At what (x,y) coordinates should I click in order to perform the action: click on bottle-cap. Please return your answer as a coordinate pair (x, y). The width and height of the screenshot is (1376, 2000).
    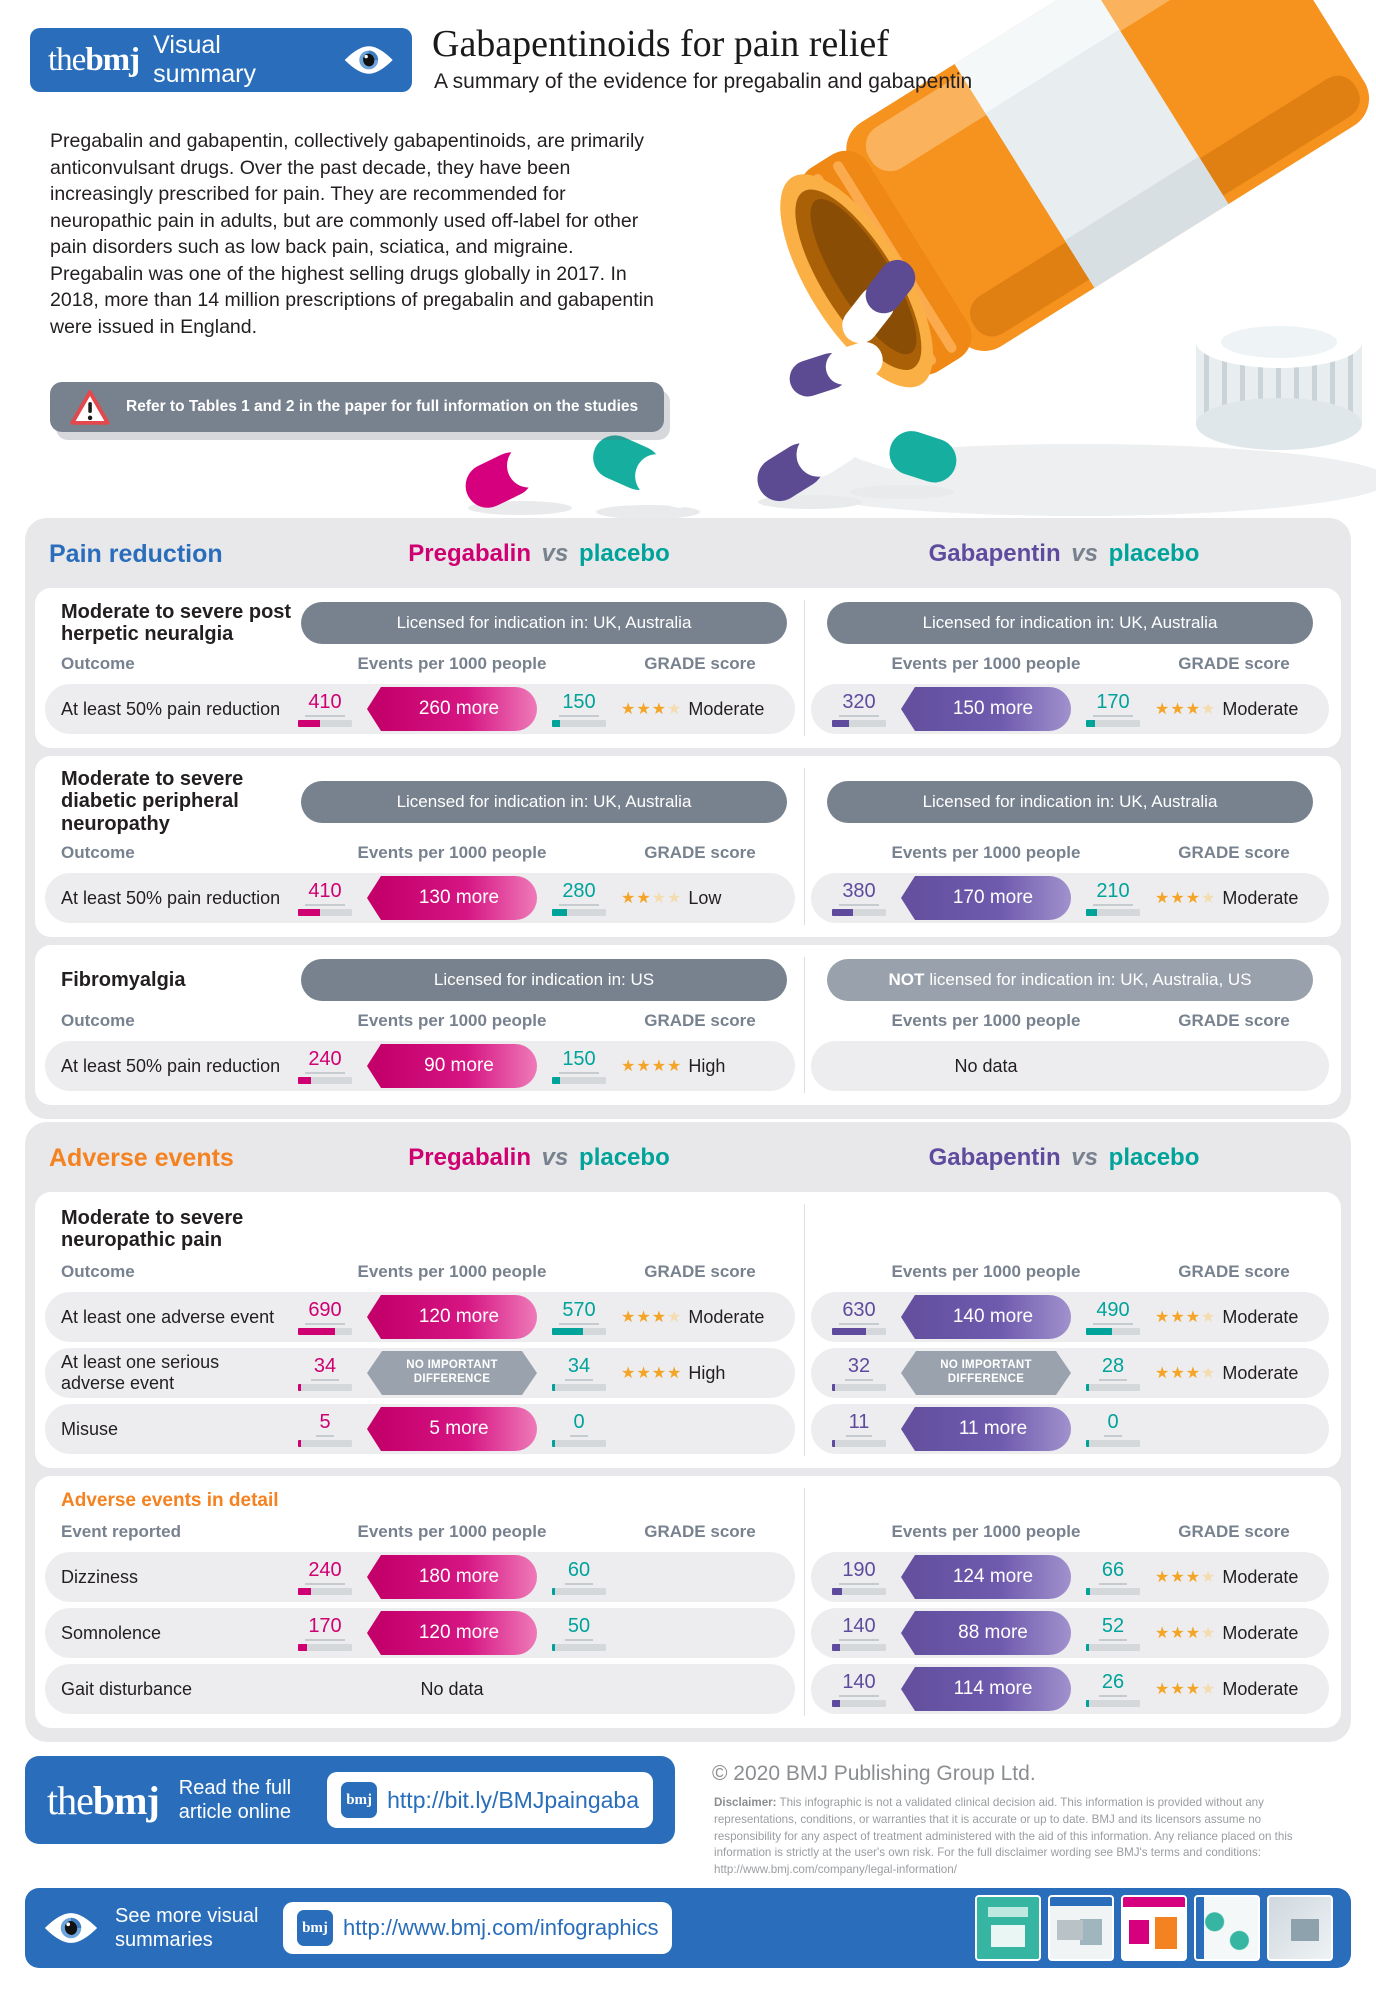
    Looking at the image, I should click on (1279, 383).